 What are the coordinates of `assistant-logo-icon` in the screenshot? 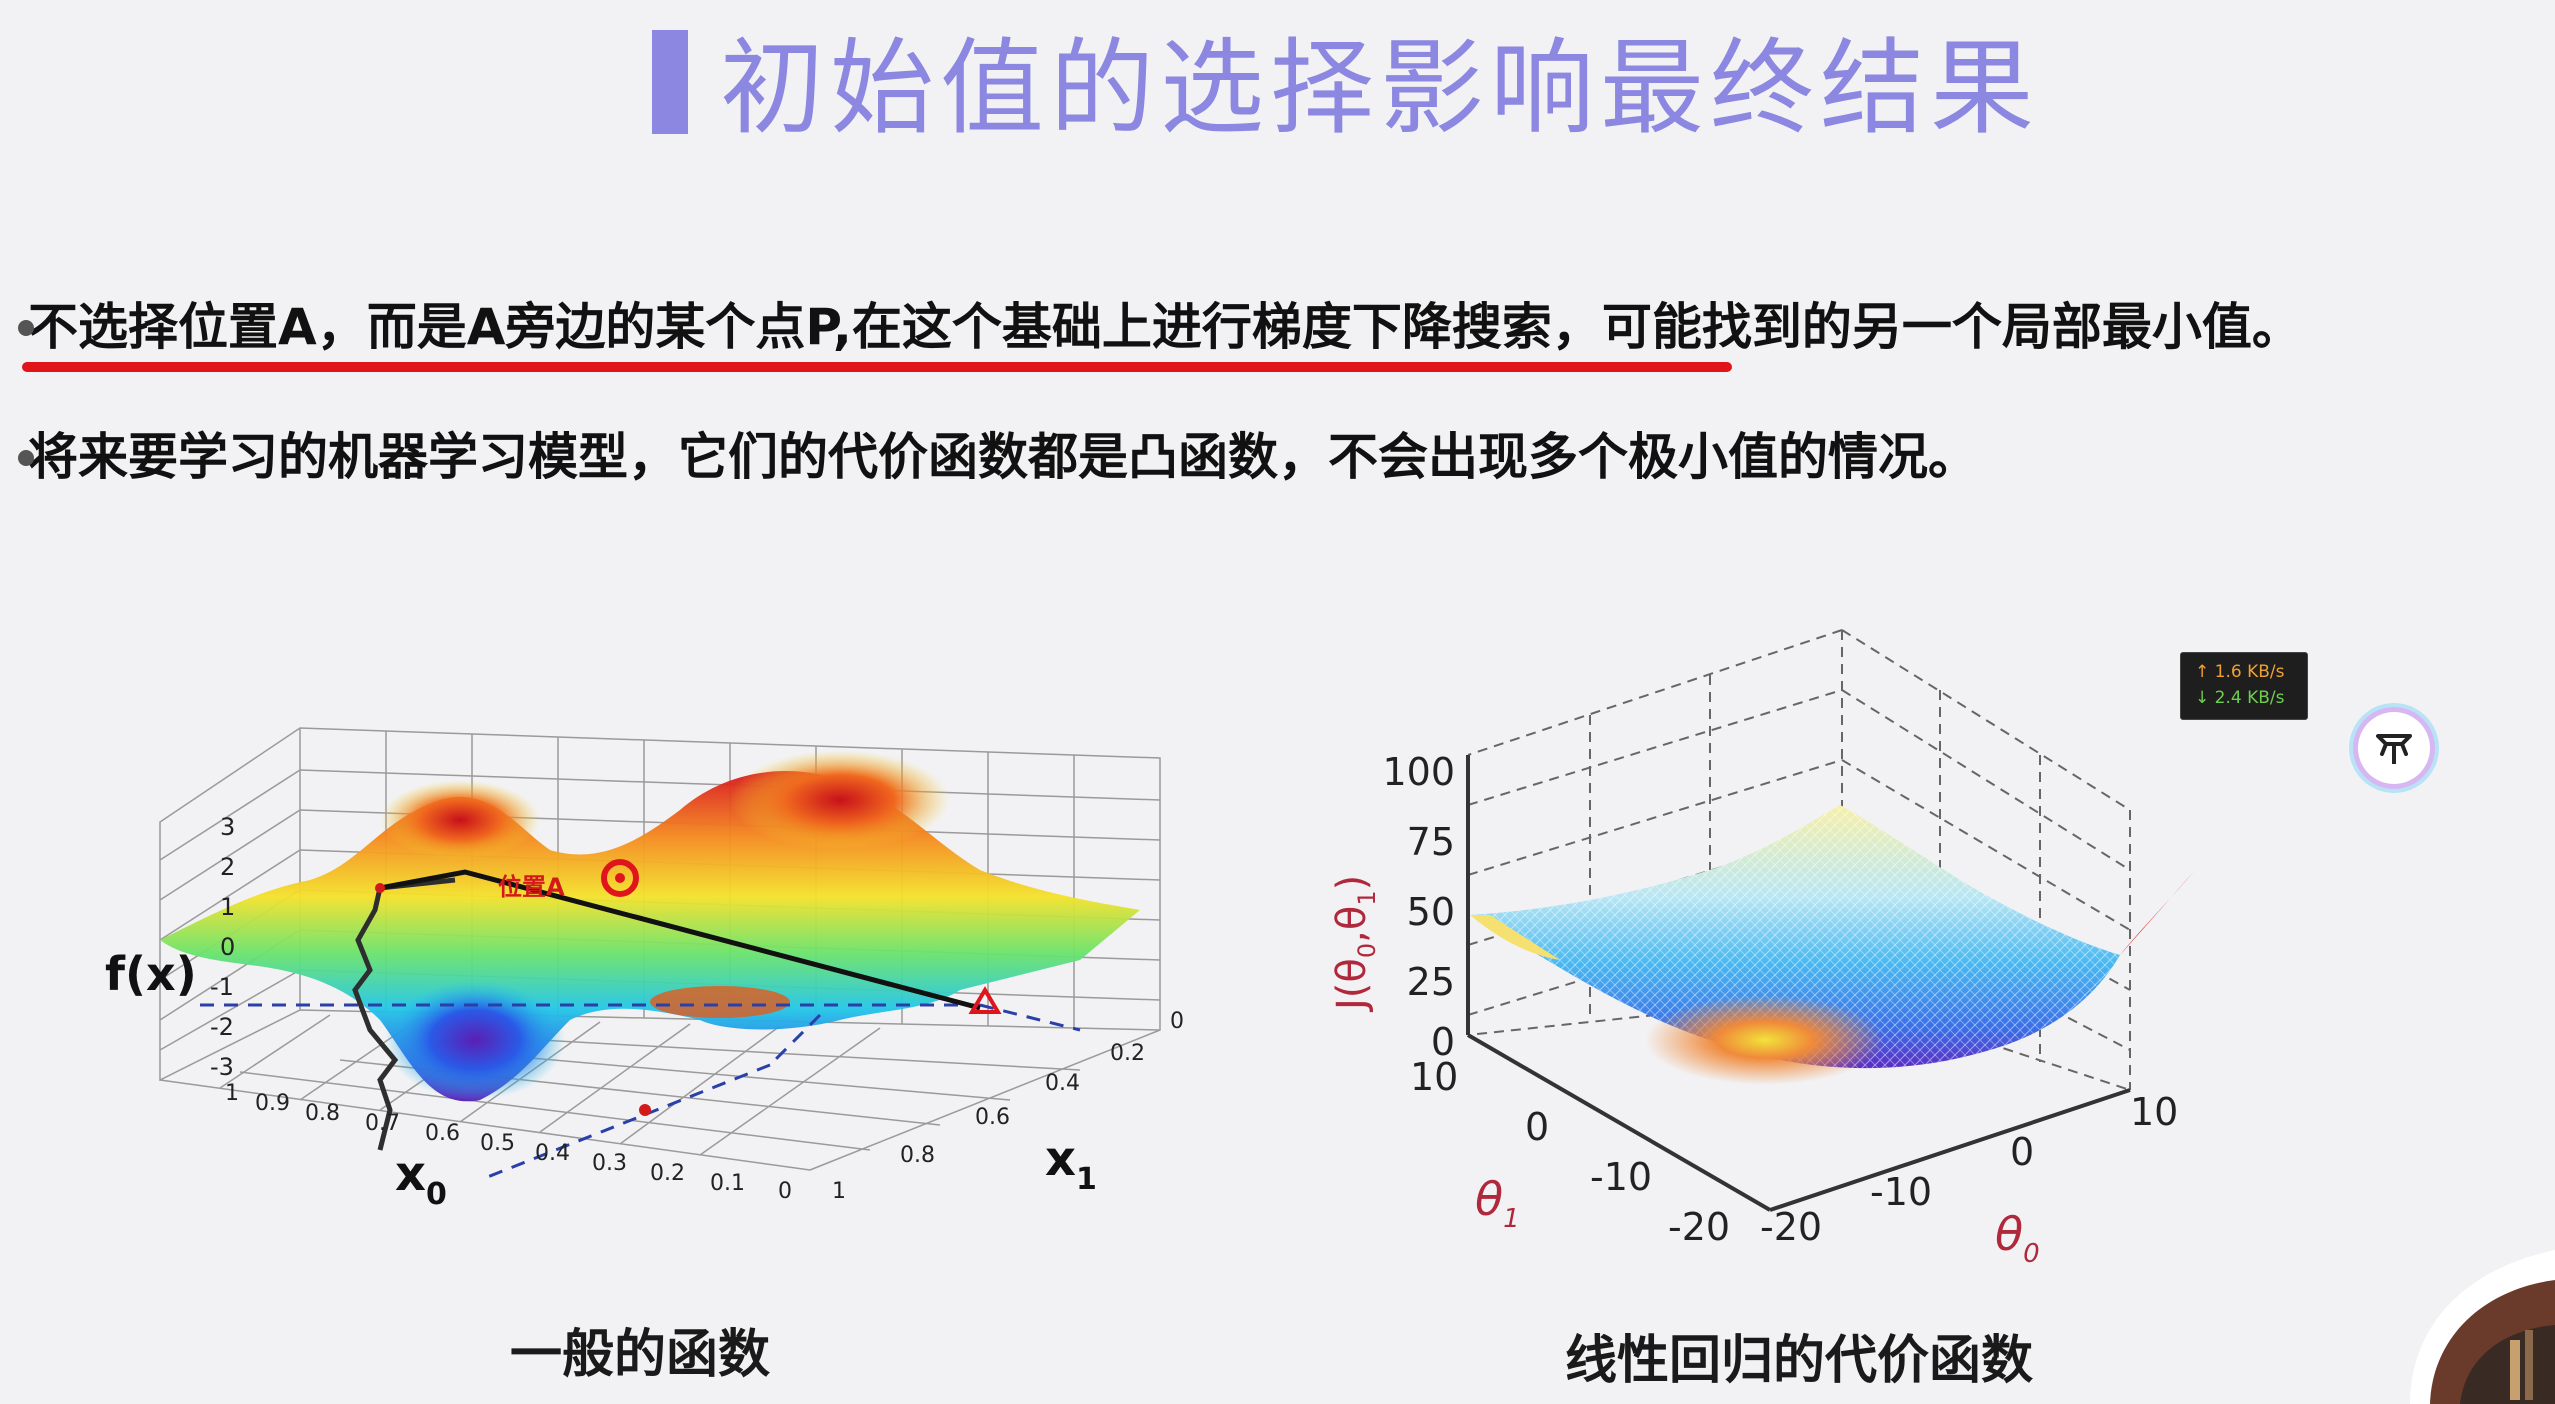 It's located at (2394, 749).